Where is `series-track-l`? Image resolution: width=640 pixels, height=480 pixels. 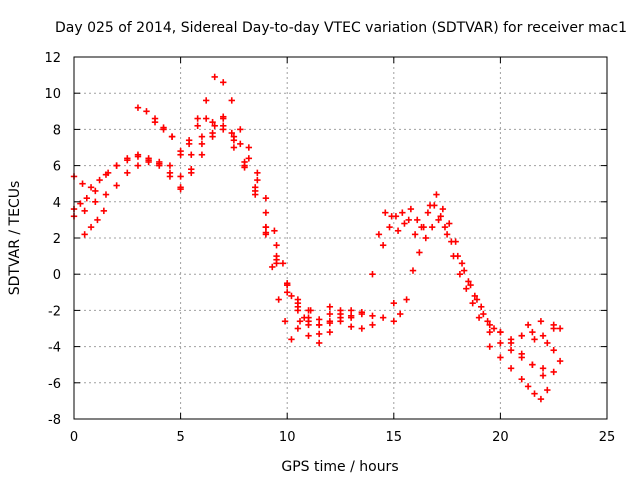
series-track-l is located at coordinates (541, 341).